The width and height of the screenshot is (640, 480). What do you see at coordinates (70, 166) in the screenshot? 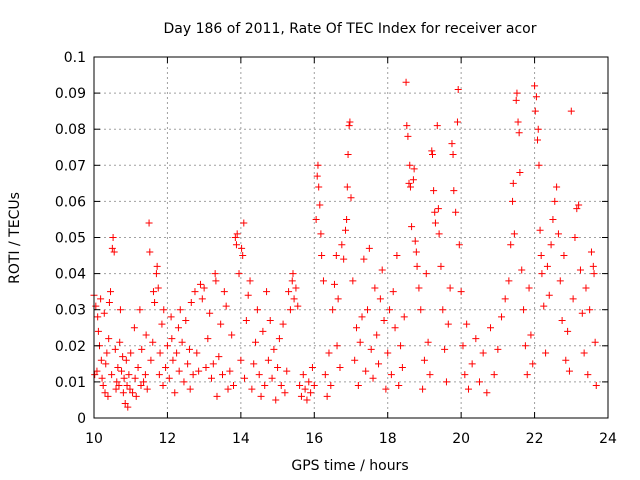
I see `y-tick-label: 0.07` at bounding box center [70, 166].